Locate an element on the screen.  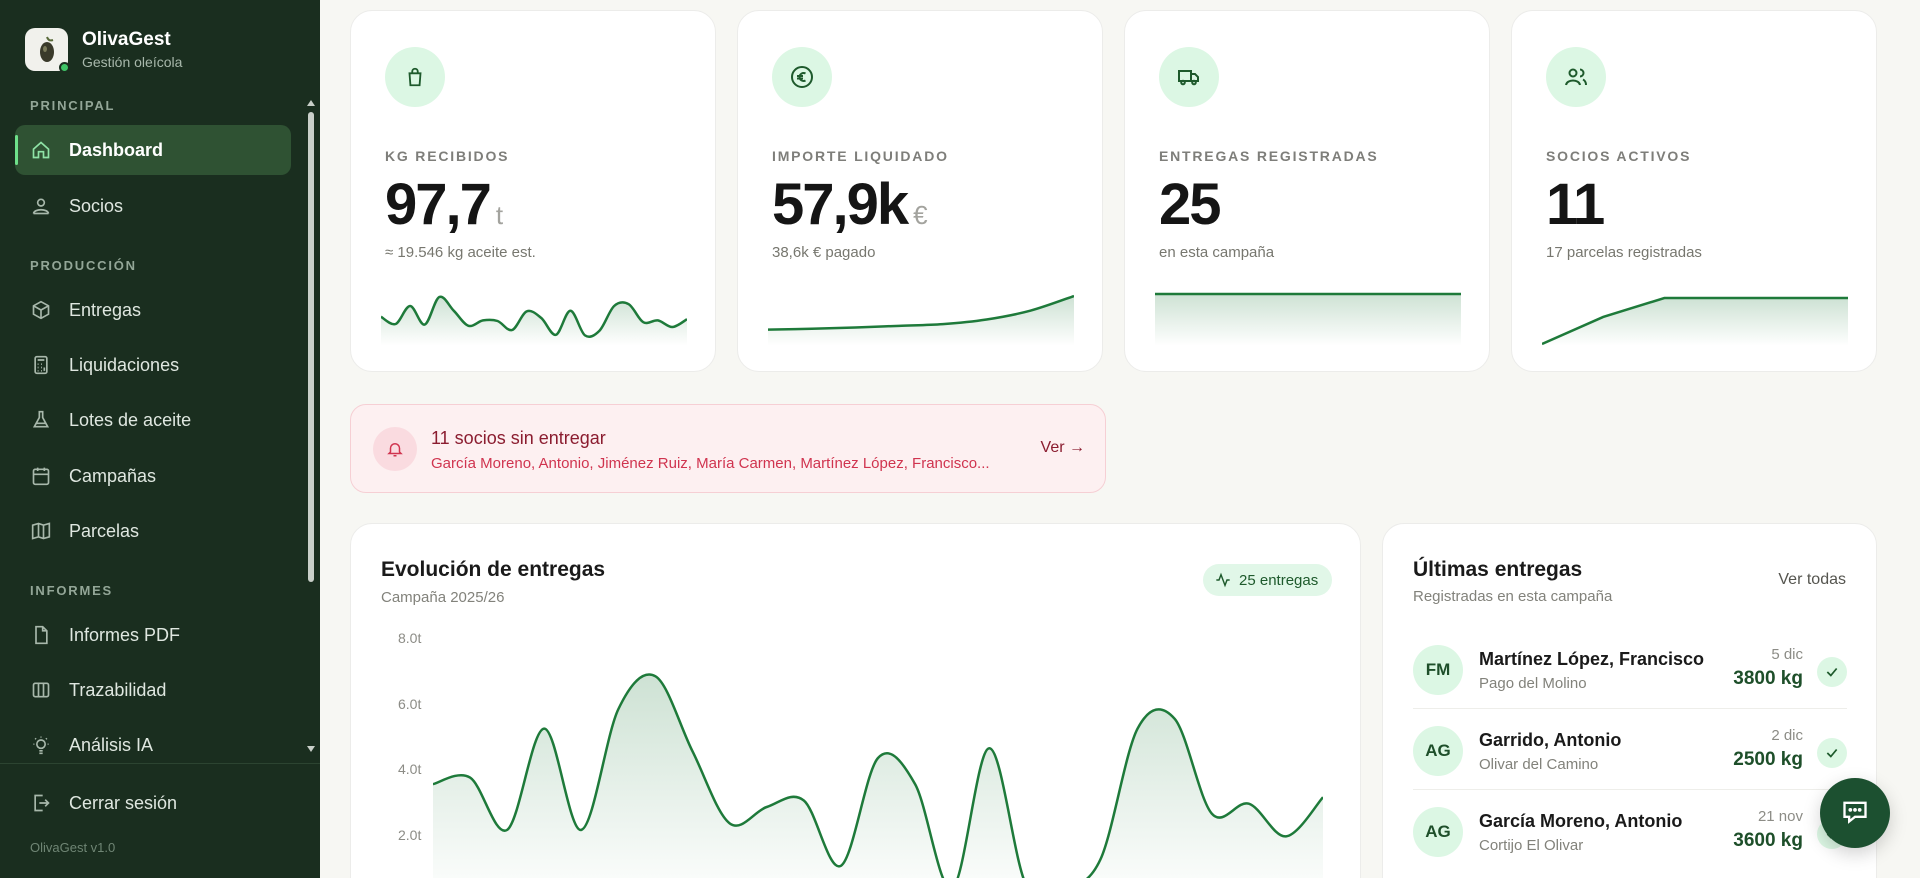
euro-icon is located at coordinates (802, 77).